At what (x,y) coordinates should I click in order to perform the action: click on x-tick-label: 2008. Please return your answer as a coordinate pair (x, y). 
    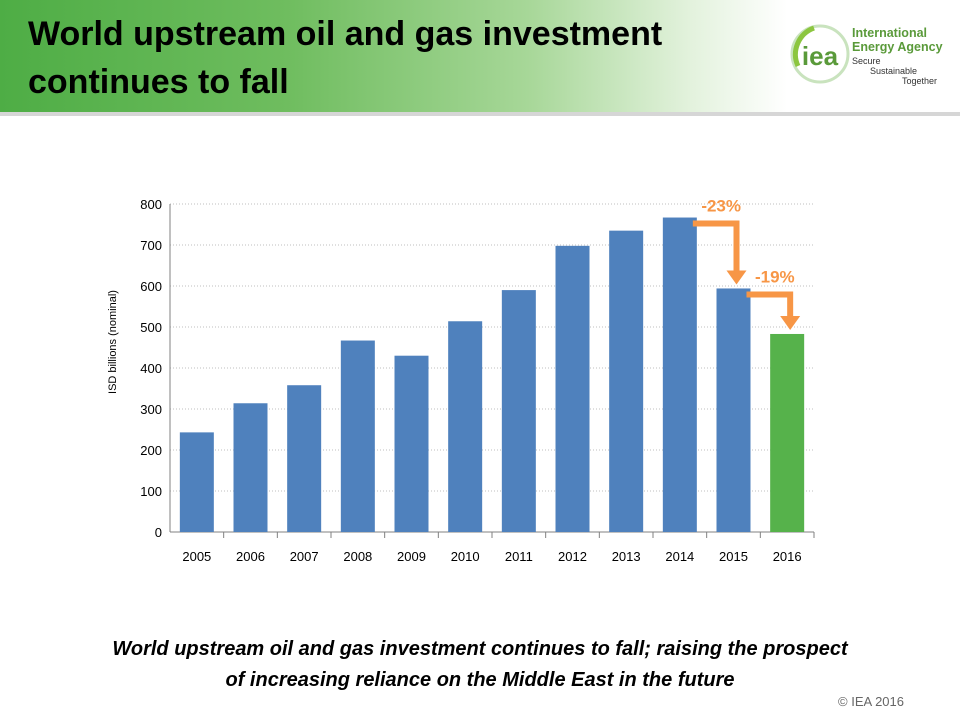
    Looking at the image, I should click on (357, 556).